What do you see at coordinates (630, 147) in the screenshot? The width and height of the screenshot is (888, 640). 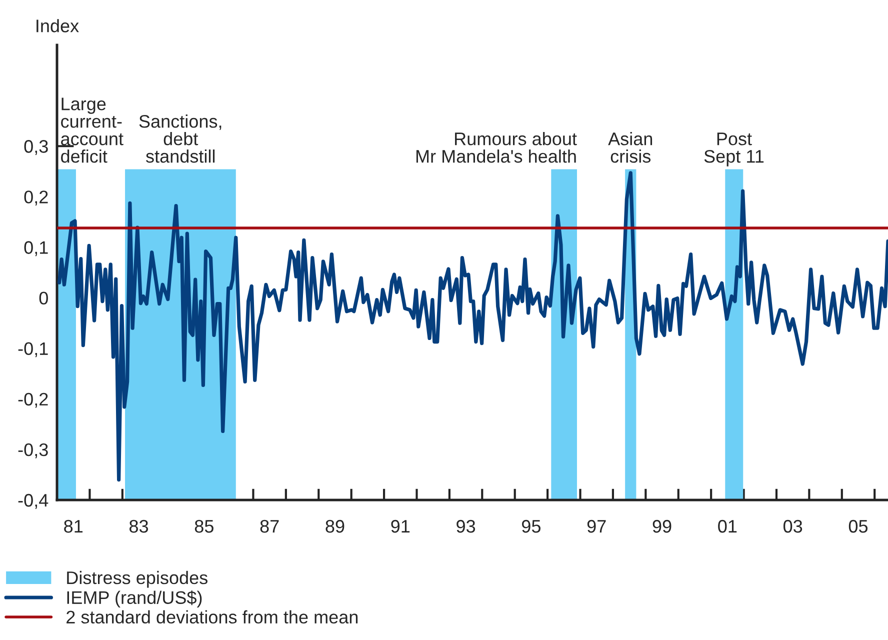 I see `annotation: Asian crisis` at bounding box center [630, 147].